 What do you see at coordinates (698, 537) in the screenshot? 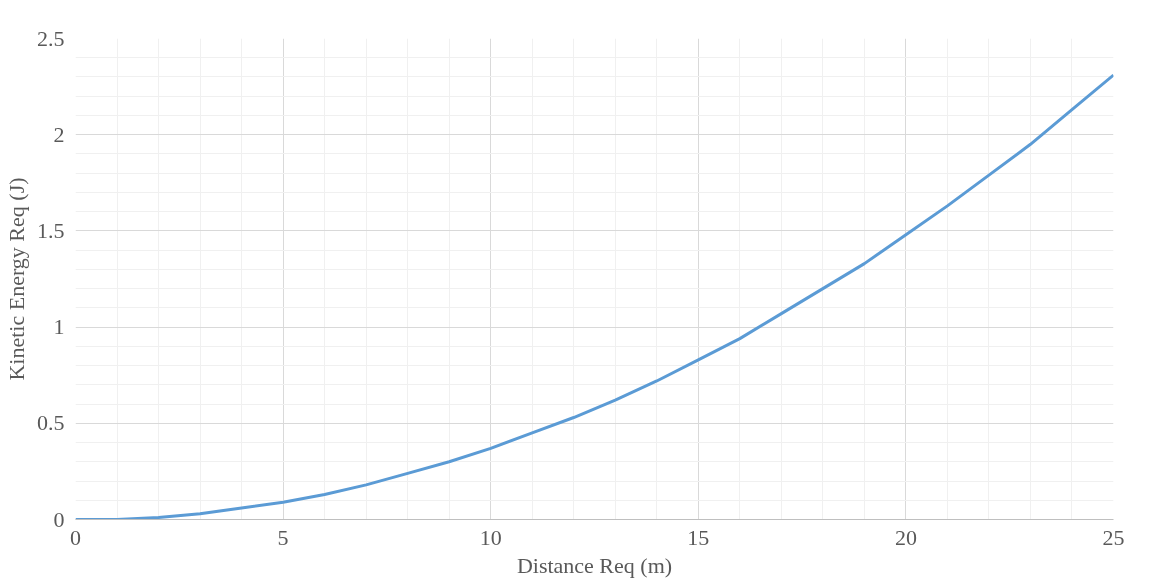
I see `x-tick-label: 15` at bounding box center [698, 537].